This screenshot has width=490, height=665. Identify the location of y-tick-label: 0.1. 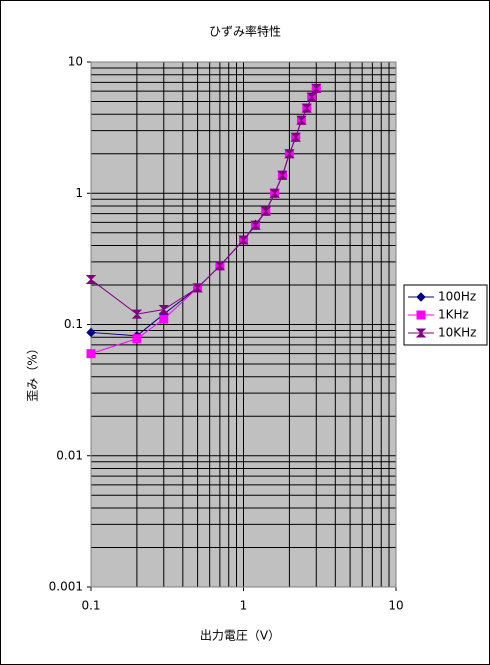
(73, 324).